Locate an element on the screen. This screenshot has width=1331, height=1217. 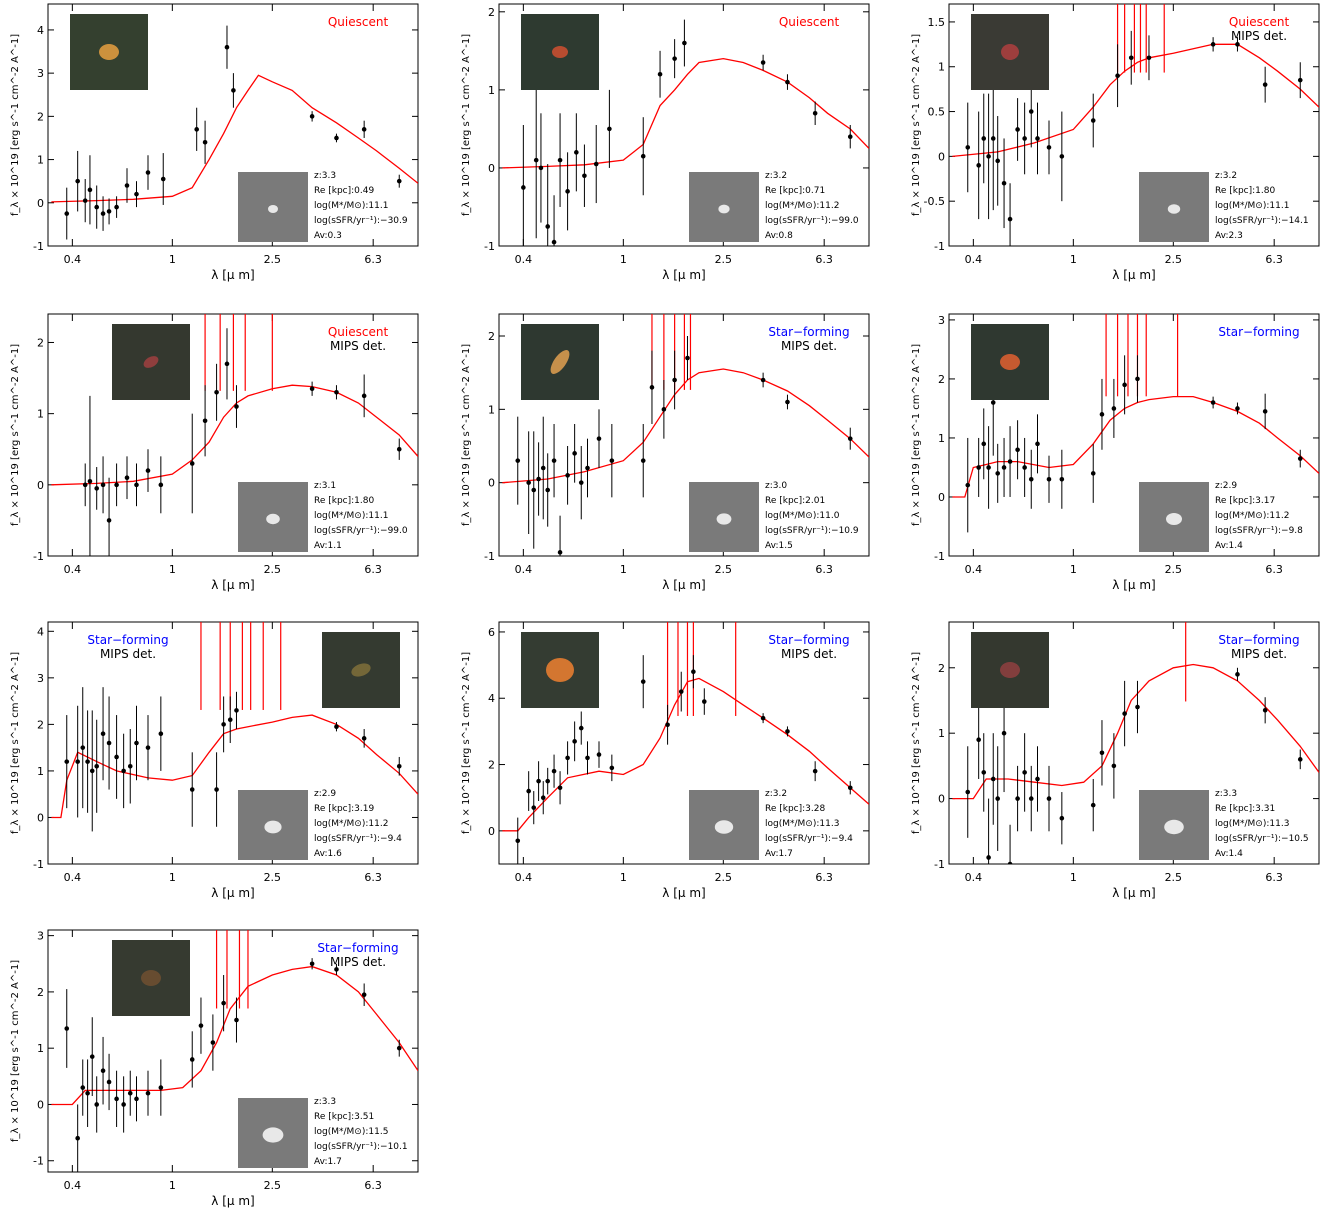
info-line: Av:1.5 is located at coordinates (779, 546).